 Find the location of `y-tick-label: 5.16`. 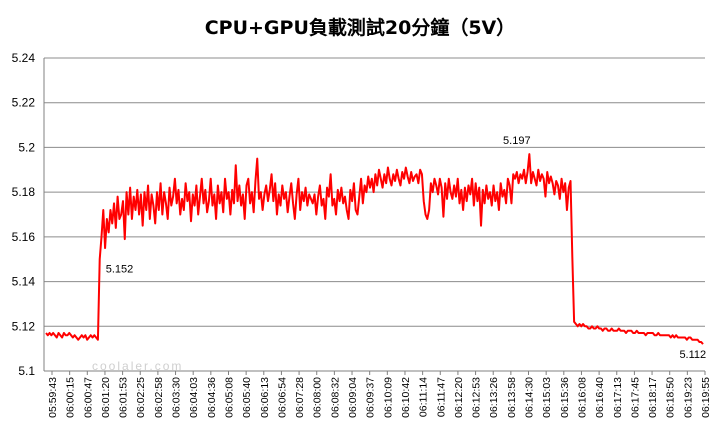

y-tick-label: 5.16 is located at coordinates (24, 237).